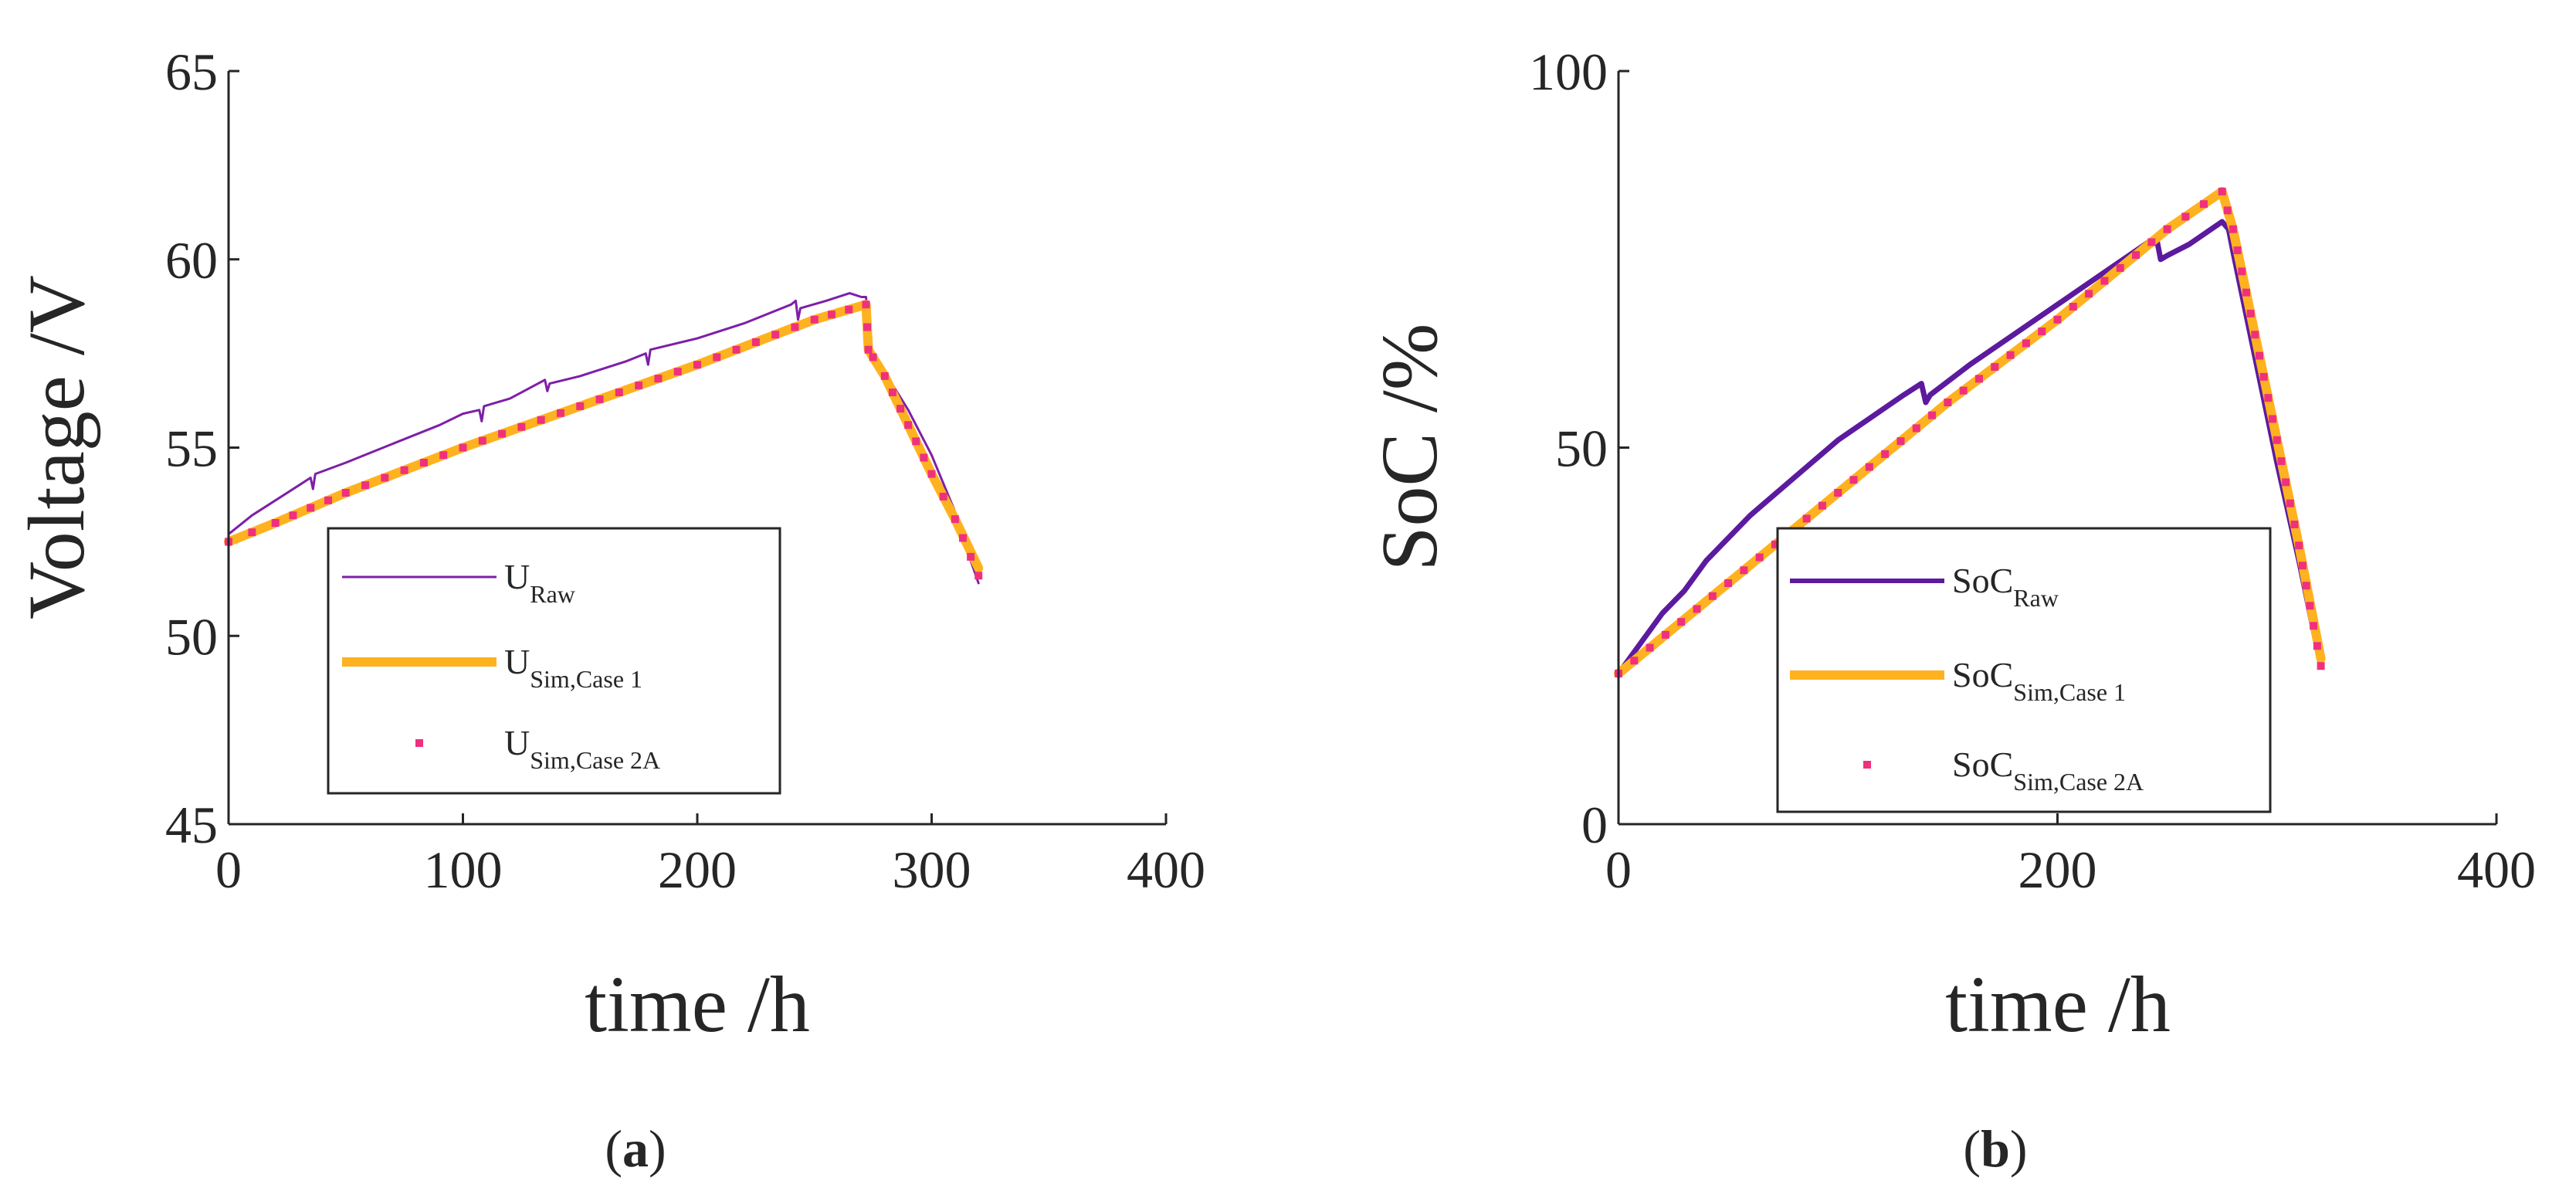 The width and height of the screenshot is (2576, 1198). What do you see at coordinates (595, 760) in the screenshot?
I see `legend-entry-u-sim-case2a-sub: Sim,Case 2A` at bounding box center [595, 760].